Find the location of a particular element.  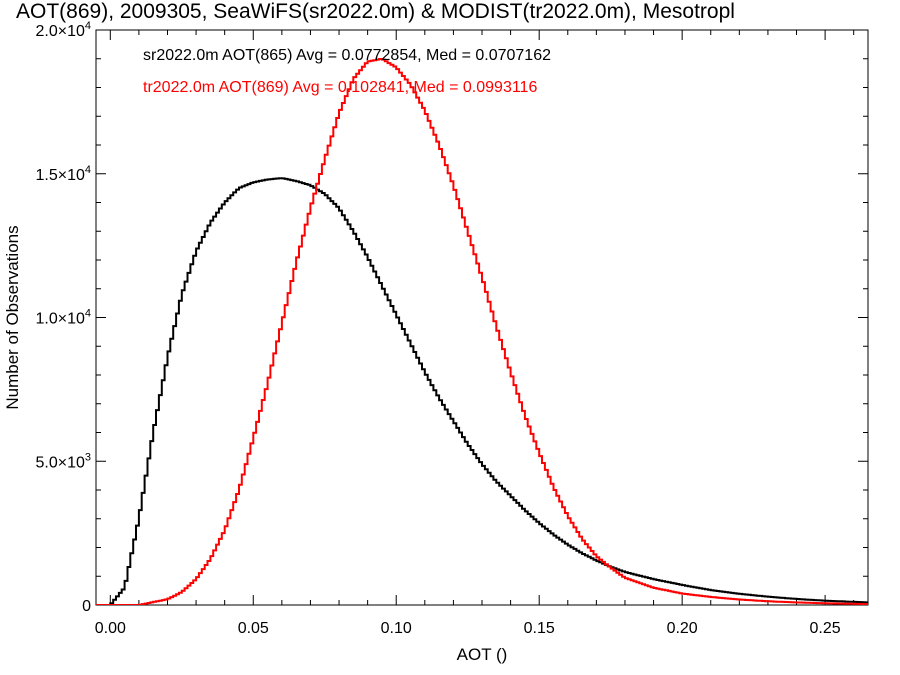

x-tick-label: 0.20 is located at coordinates (682, 628).